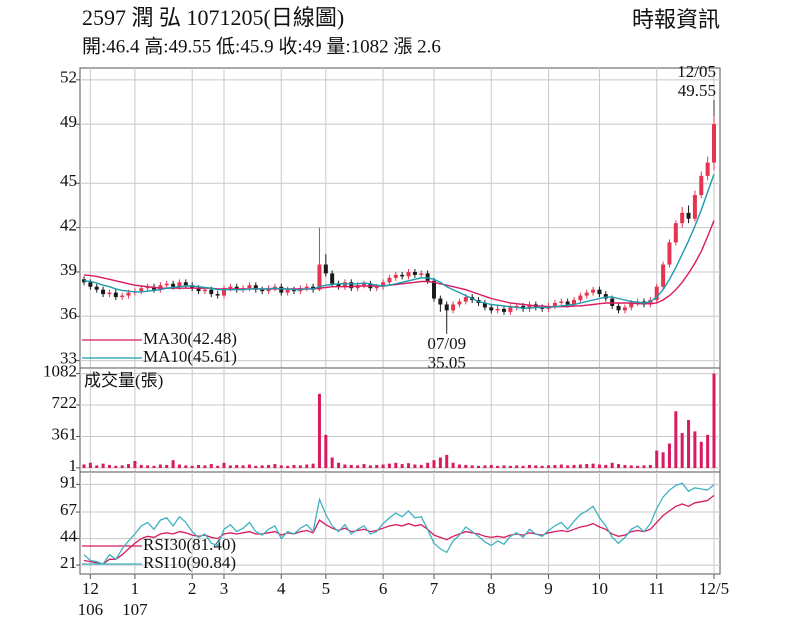 The height and width of the screenshot is (640, 800). What do you see at coordinates (68, 77) in the screenshot?
I see `y-tick-label: 52` at bounding box center [68, 77].